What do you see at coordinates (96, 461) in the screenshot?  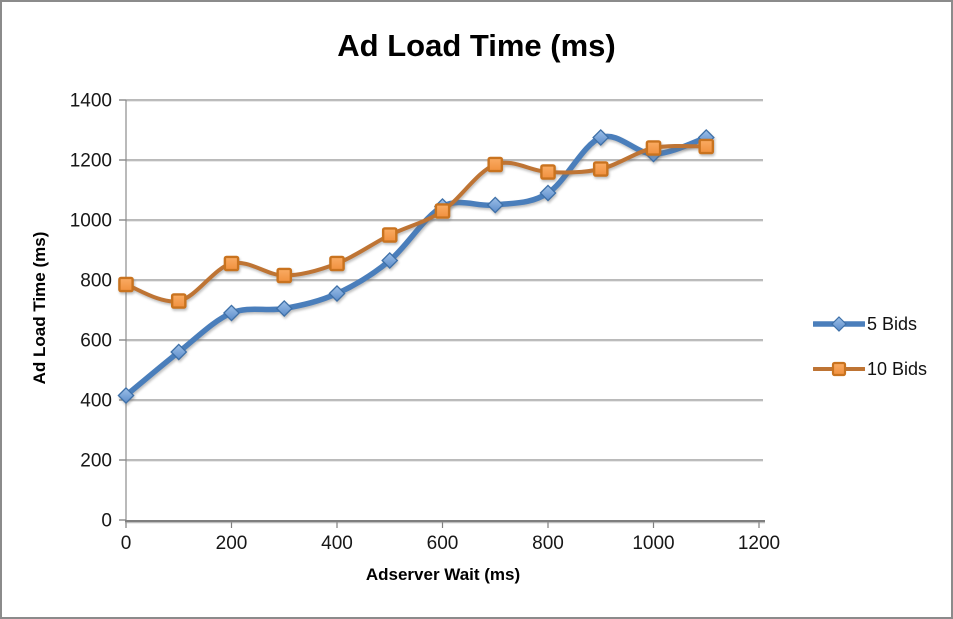 I see `y-tick-label: 200` at bounding box center [96, 461].